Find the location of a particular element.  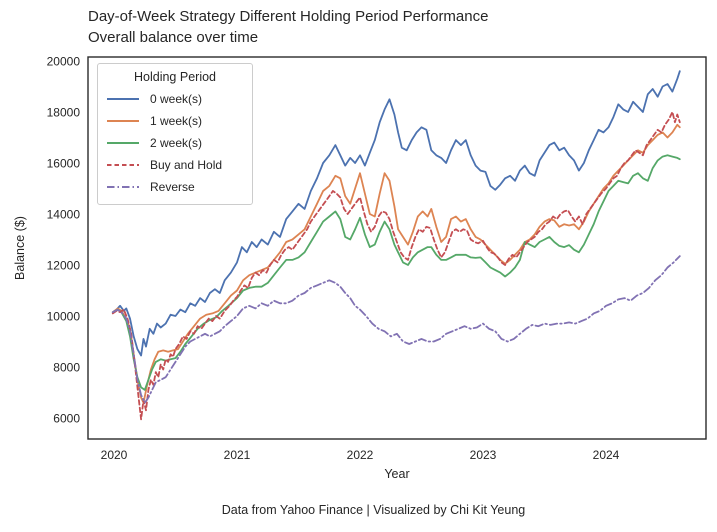

legend-entry: 1 week(s) is located at coordinates (175, 121).